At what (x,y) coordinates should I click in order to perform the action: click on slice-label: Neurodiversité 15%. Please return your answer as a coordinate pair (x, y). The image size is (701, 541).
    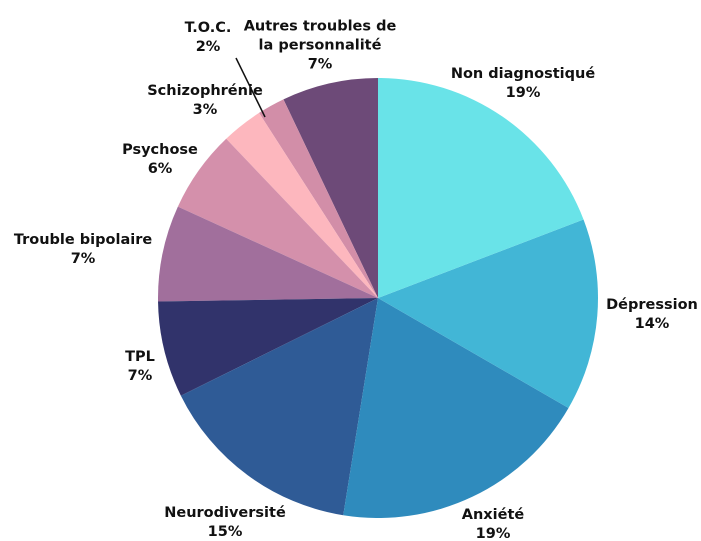
    Looking at the image, I should click on (225, 522).